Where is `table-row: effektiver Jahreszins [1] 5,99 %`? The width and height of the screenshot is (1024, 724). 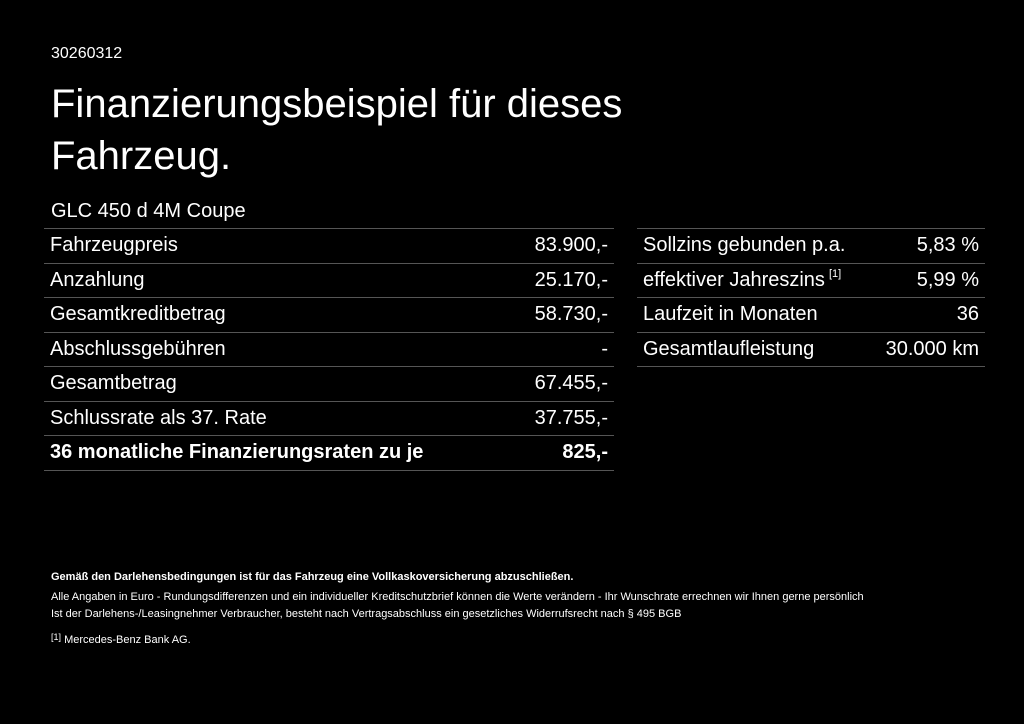
table-row: effektiver Jahreszins [1] 5,99 % is located at coordinates (811, 281).